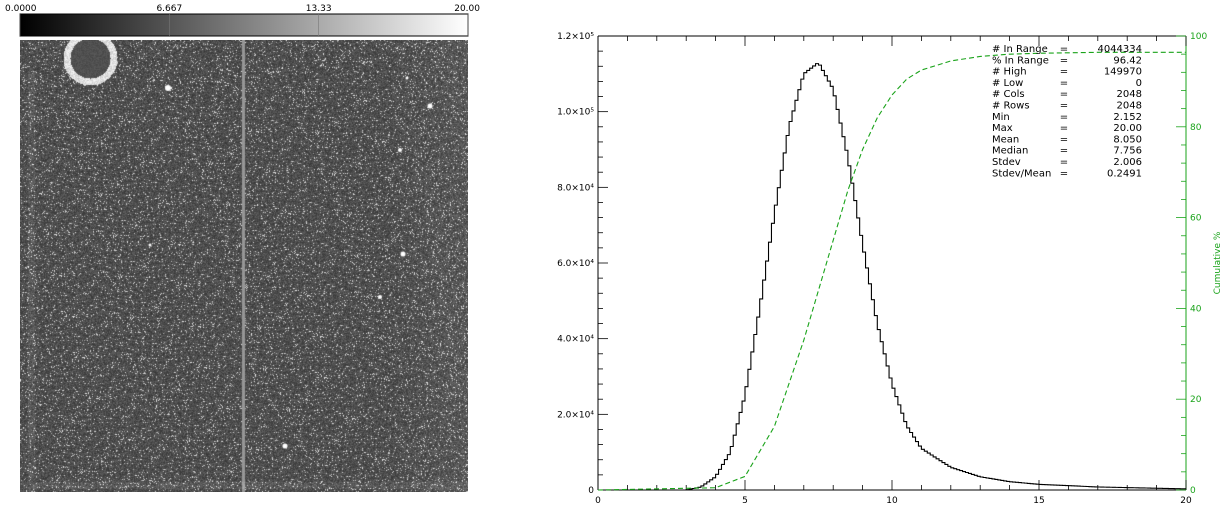 The image size is (1227, 510). Describe the element at coordinates (1127, 128) in the screenshot. I see `stat-value: 20.00` at that location.